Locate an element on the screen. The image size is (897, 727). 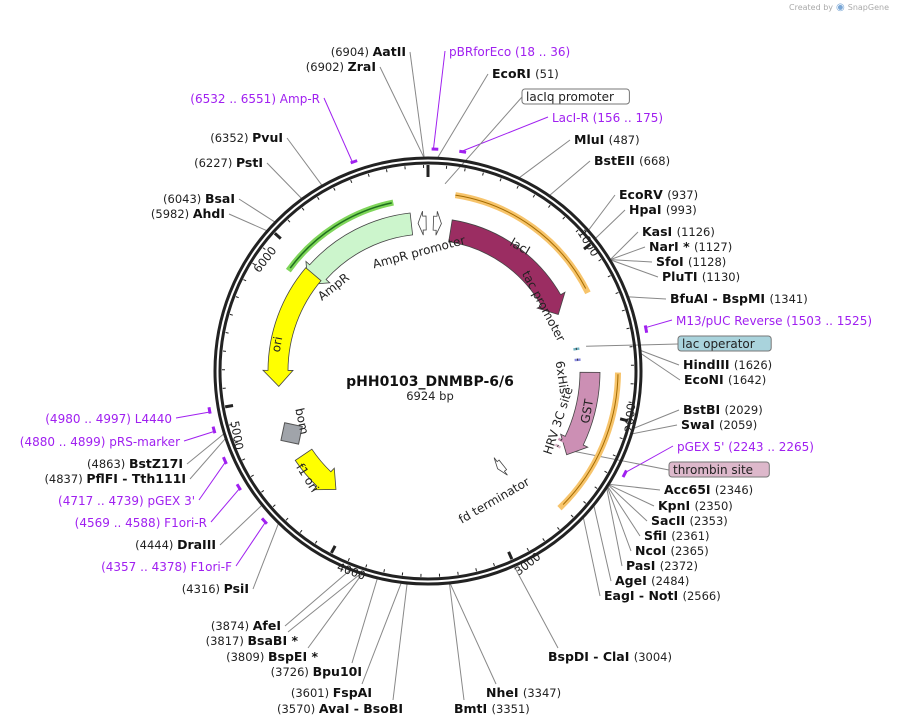
enzyme-site-fspai: (3601) FspAI is located at coordinates (331, 692).